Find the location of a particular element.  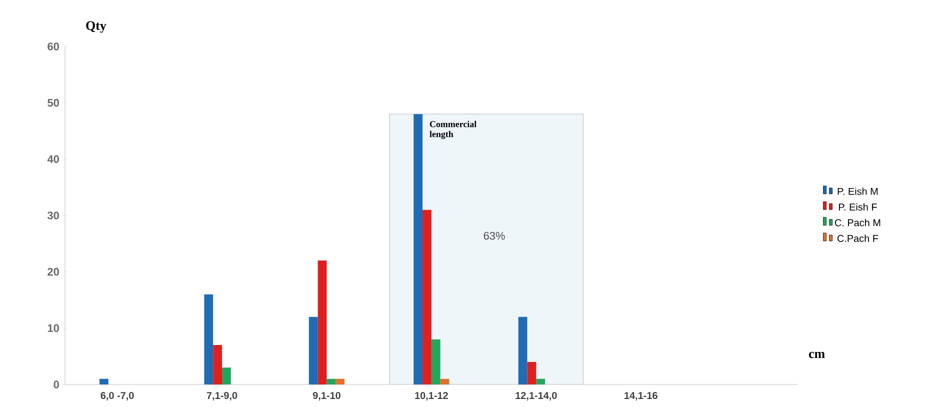

x-tick-label: 10,1-12 is located at coordinates (431, 396).